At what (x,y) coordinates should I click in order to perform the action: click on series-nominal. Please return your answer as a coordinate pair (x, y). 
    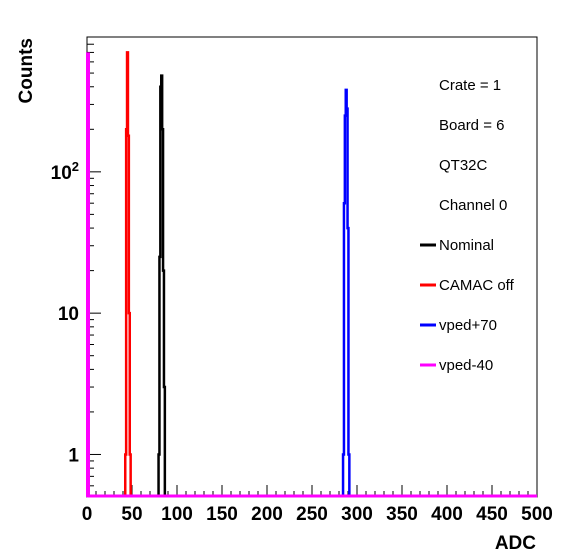
    Looking at the image, I should click on (162, 285).